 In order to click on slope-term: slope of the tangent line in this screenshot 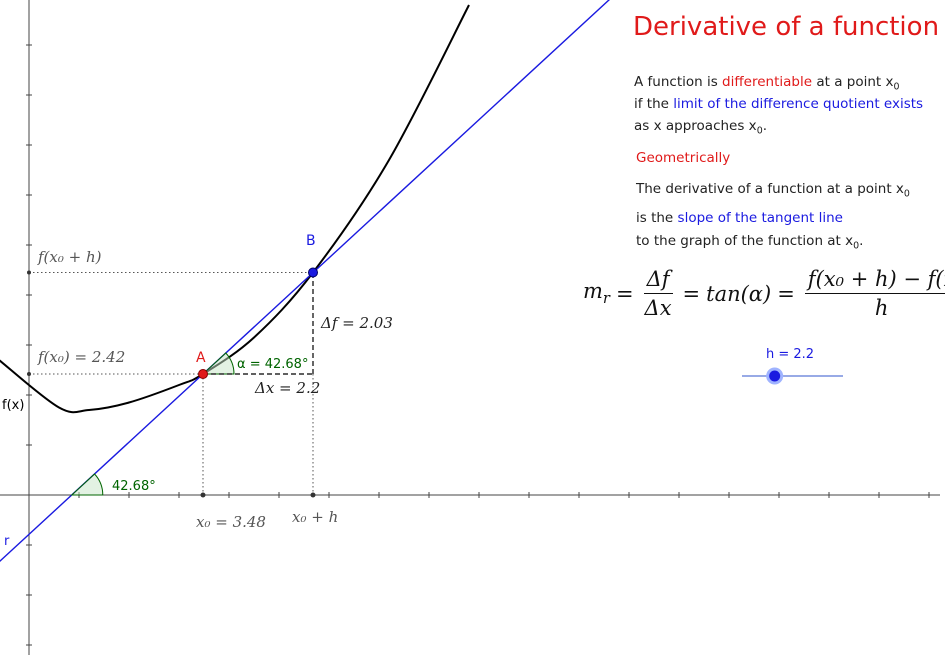, I will do `click(760, 218)`.